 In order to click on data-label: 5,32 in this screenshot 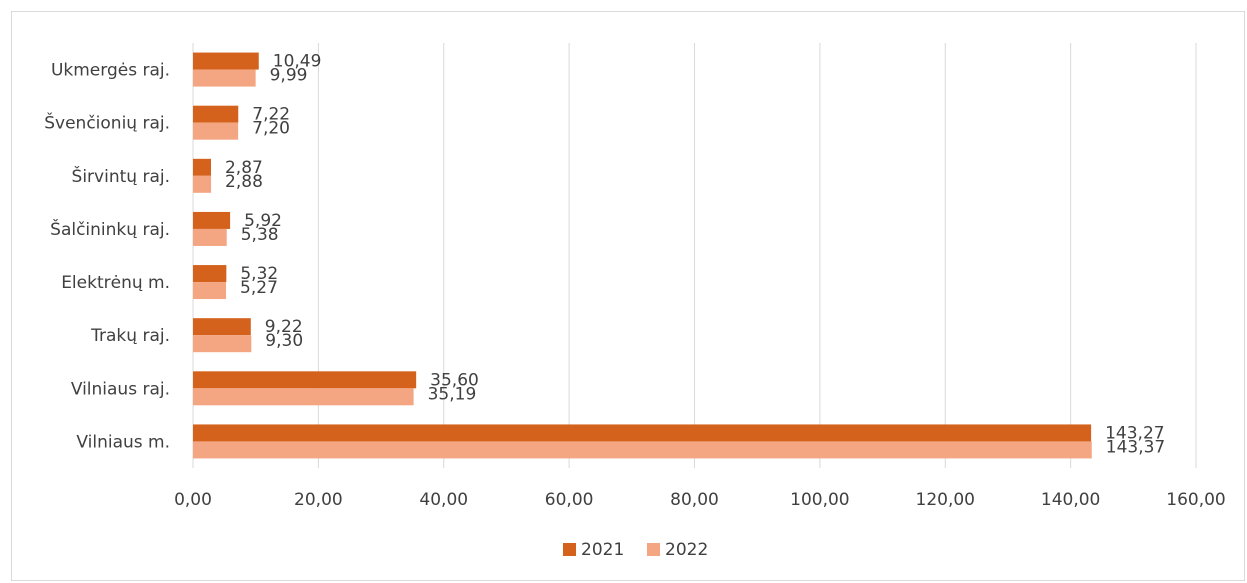, I will do `click(259, 274)`.